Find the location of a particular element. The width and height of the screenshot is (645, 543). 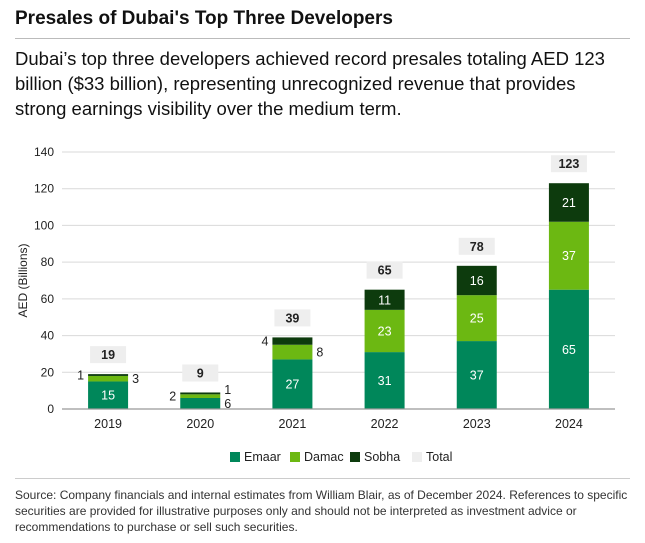

data-label-damac: 23 is located at coordinates (385, 331).